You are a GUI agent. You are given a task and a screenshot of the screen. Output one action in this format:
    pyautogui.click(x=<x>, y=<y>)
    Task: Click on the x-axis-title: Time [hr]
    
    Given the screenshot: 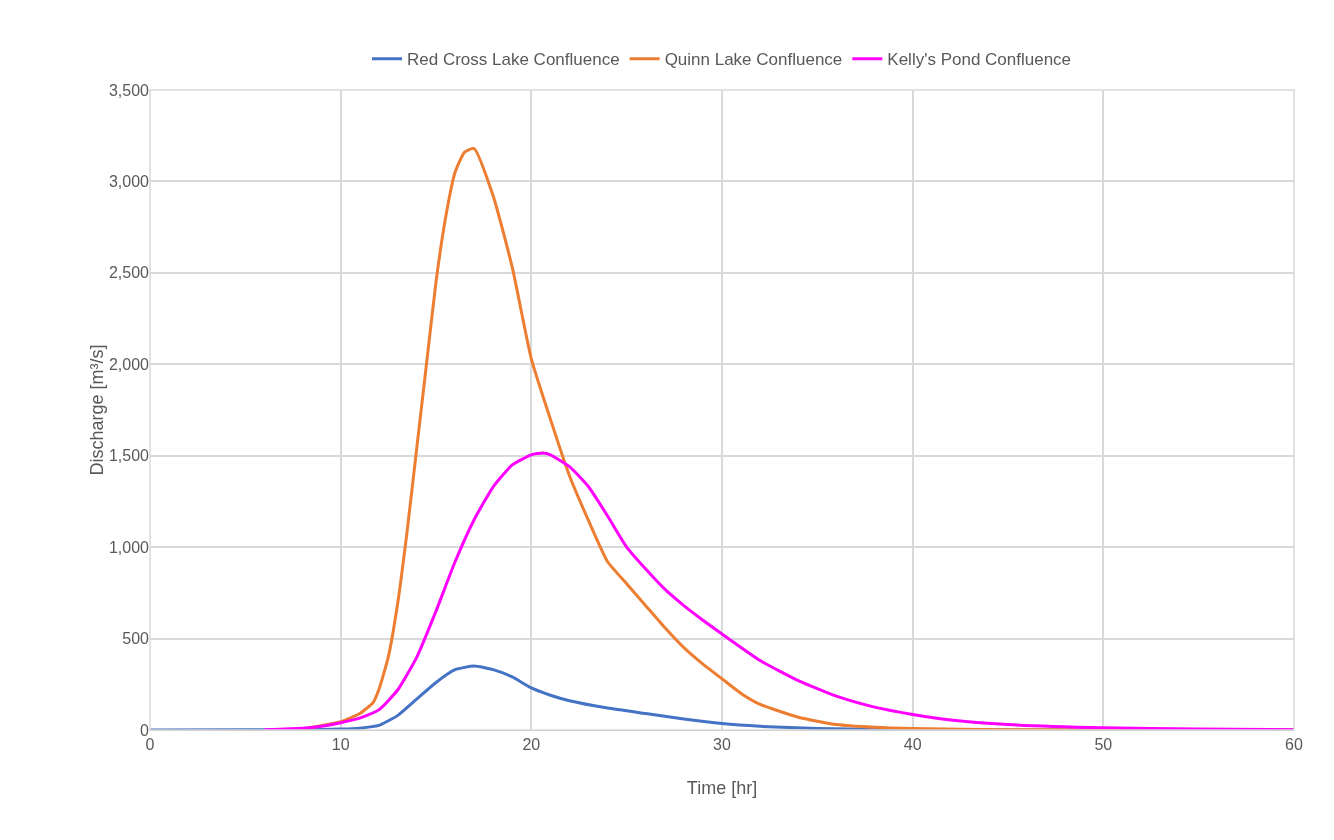 What is the action you would take?
    pyautogui.click(x=722, y=788)
    